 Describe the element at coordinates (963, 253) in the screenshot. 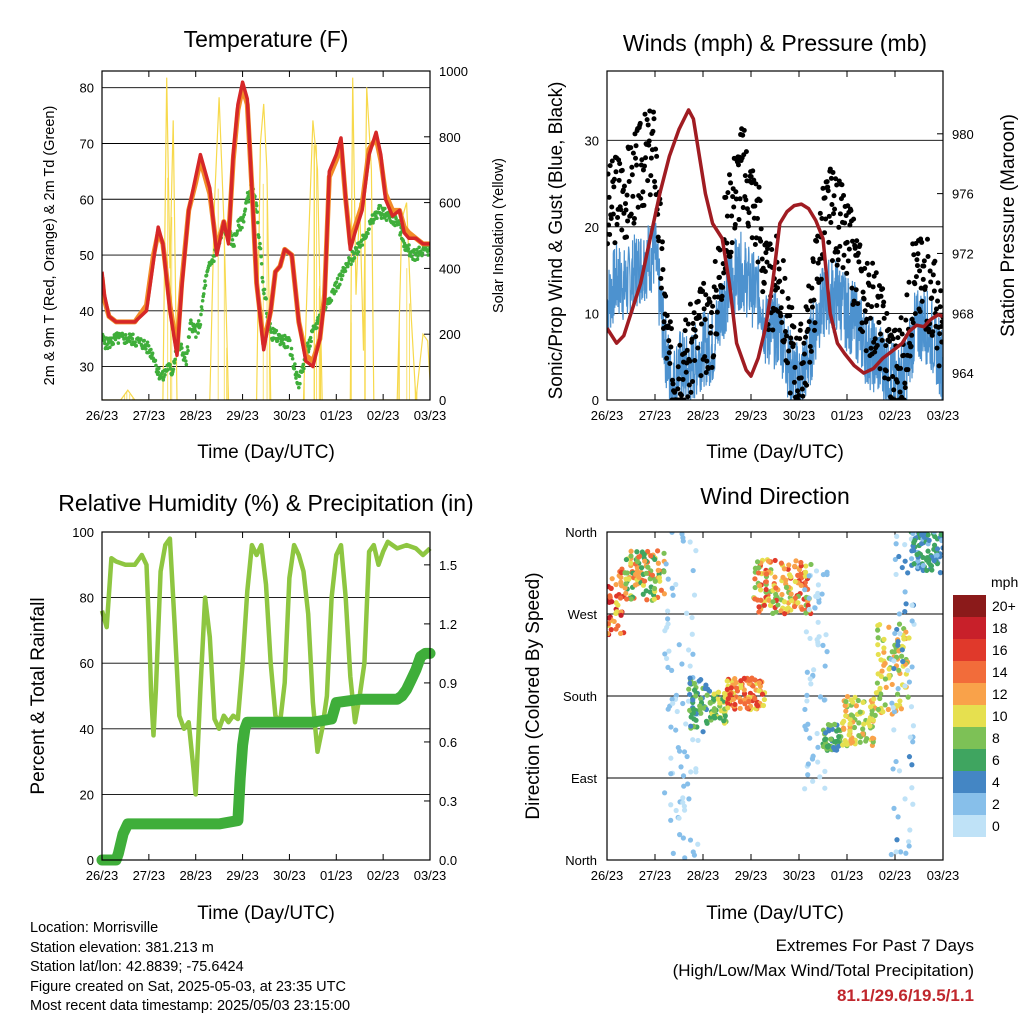

I see `y2-tick-label: 972` at that location.